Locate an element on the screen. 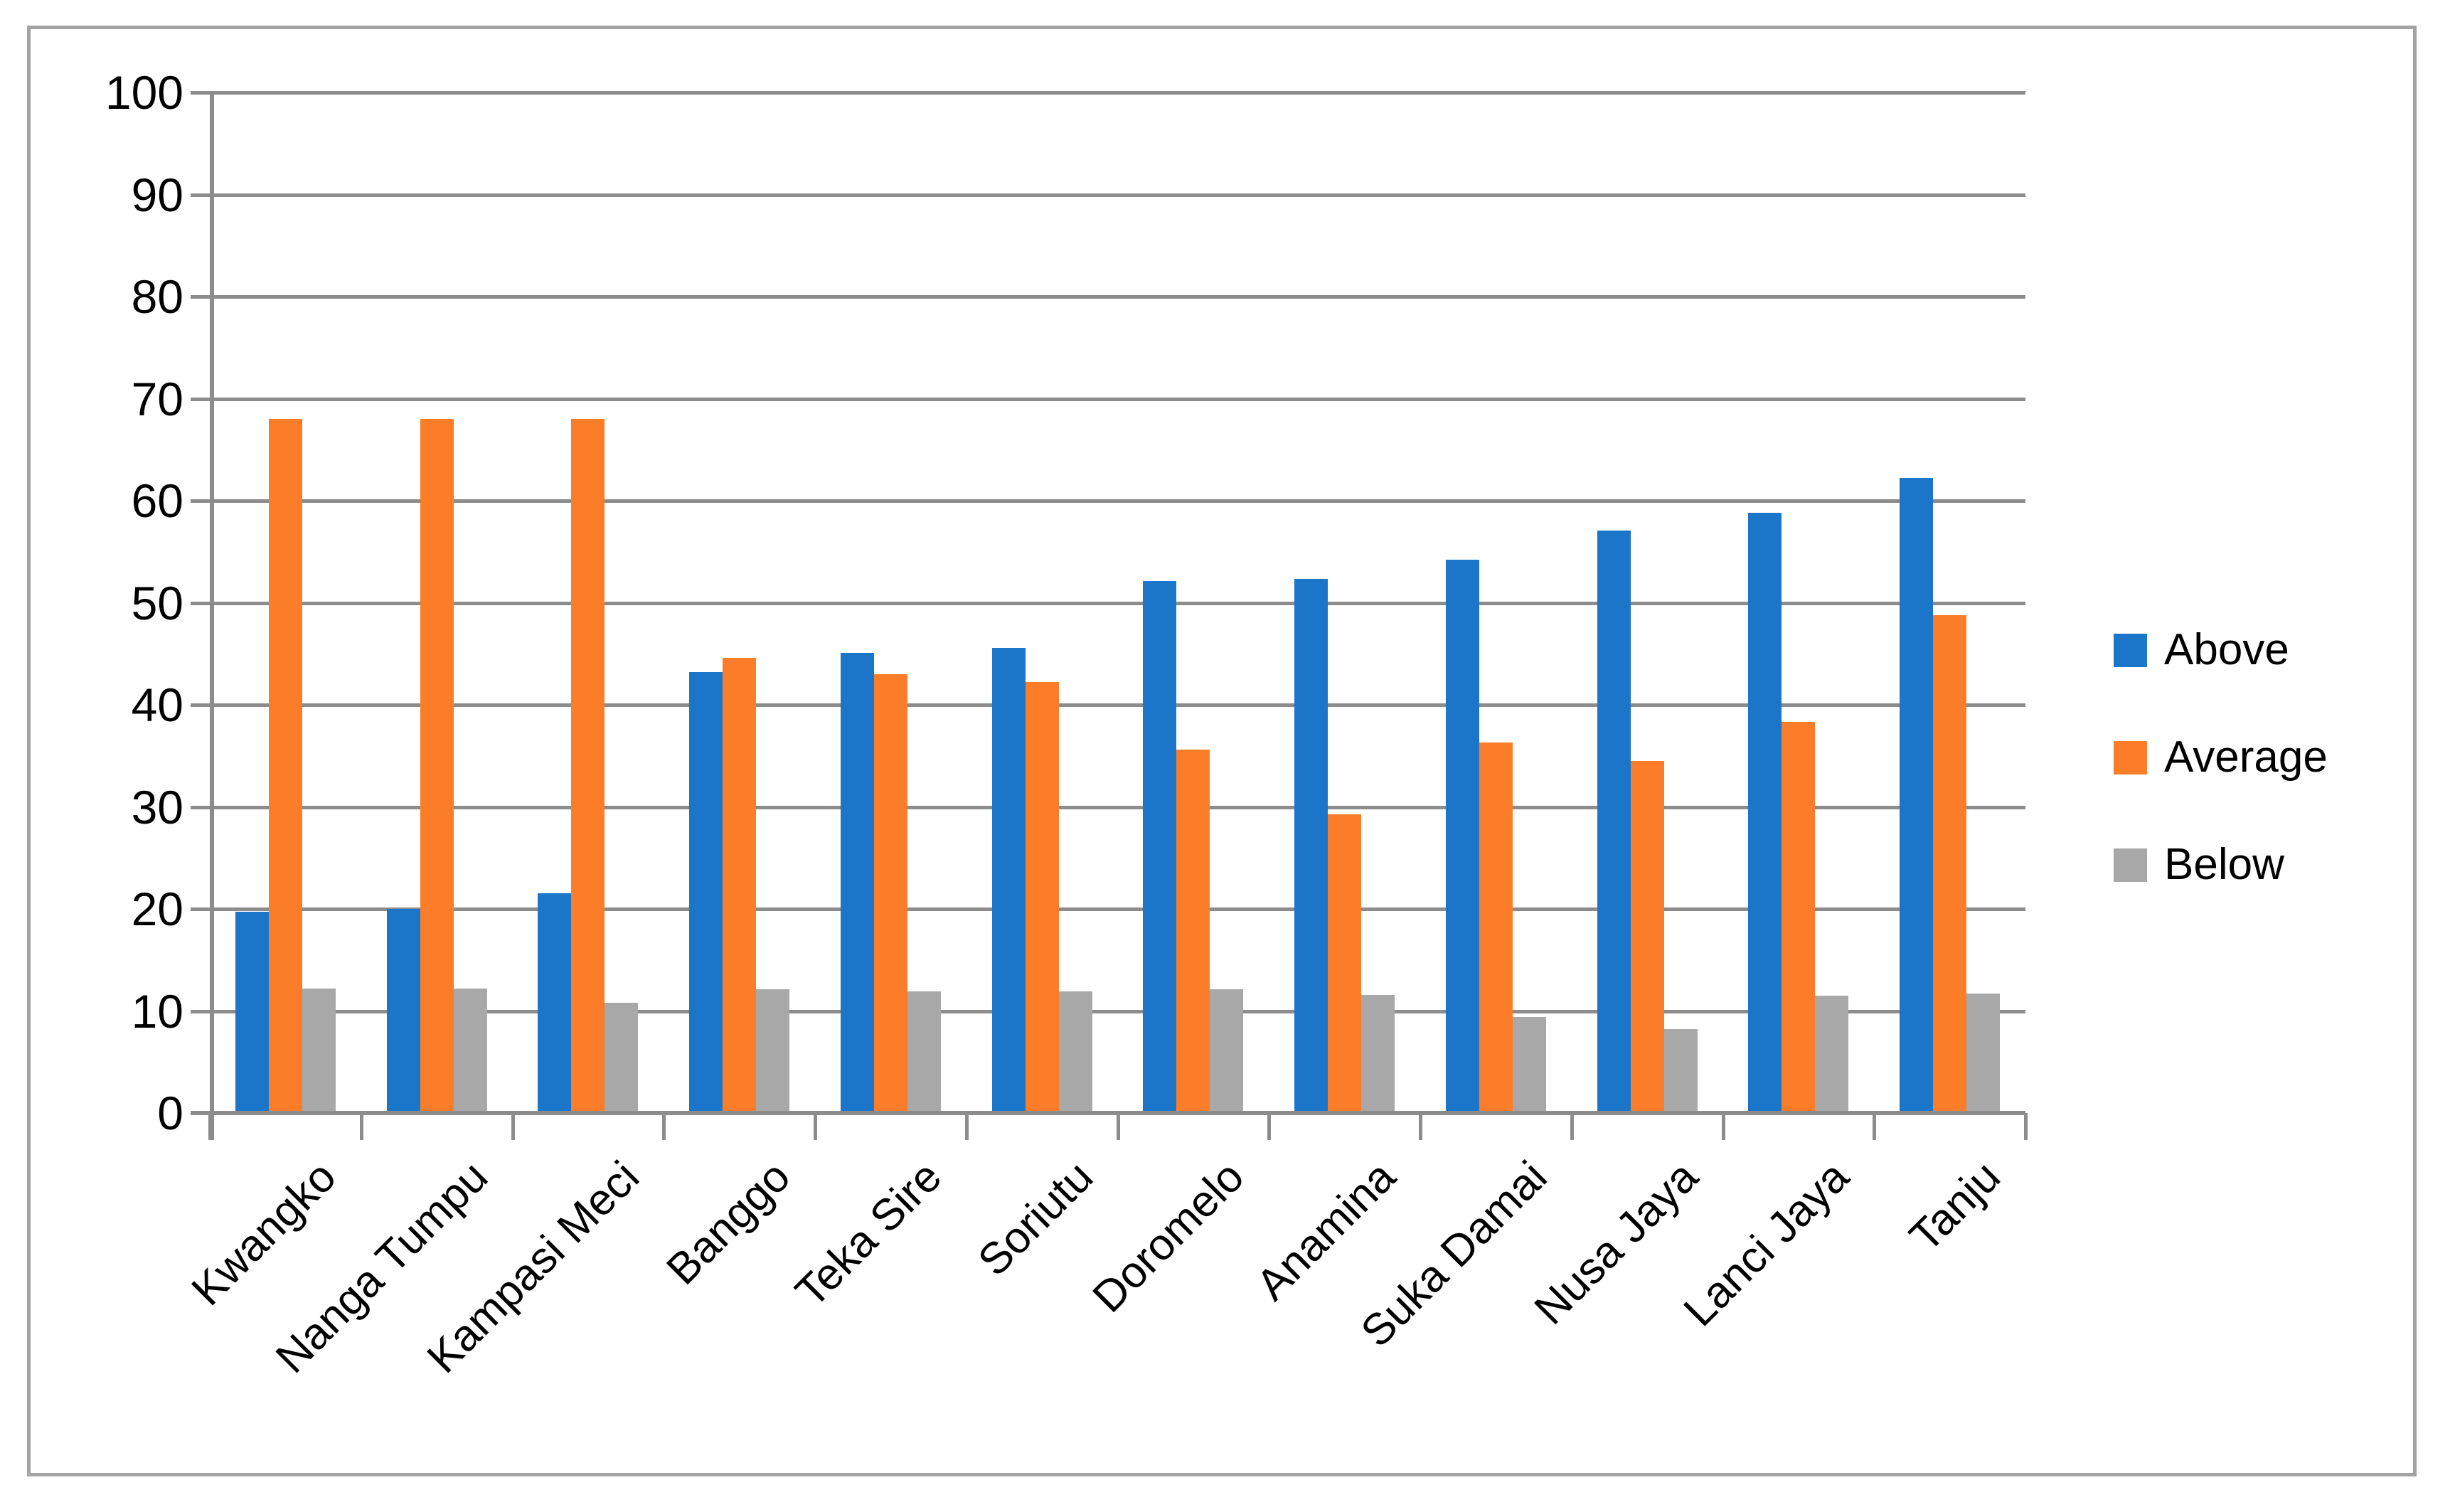  bar-above-doromelo is located at coordinates (1160, 847).